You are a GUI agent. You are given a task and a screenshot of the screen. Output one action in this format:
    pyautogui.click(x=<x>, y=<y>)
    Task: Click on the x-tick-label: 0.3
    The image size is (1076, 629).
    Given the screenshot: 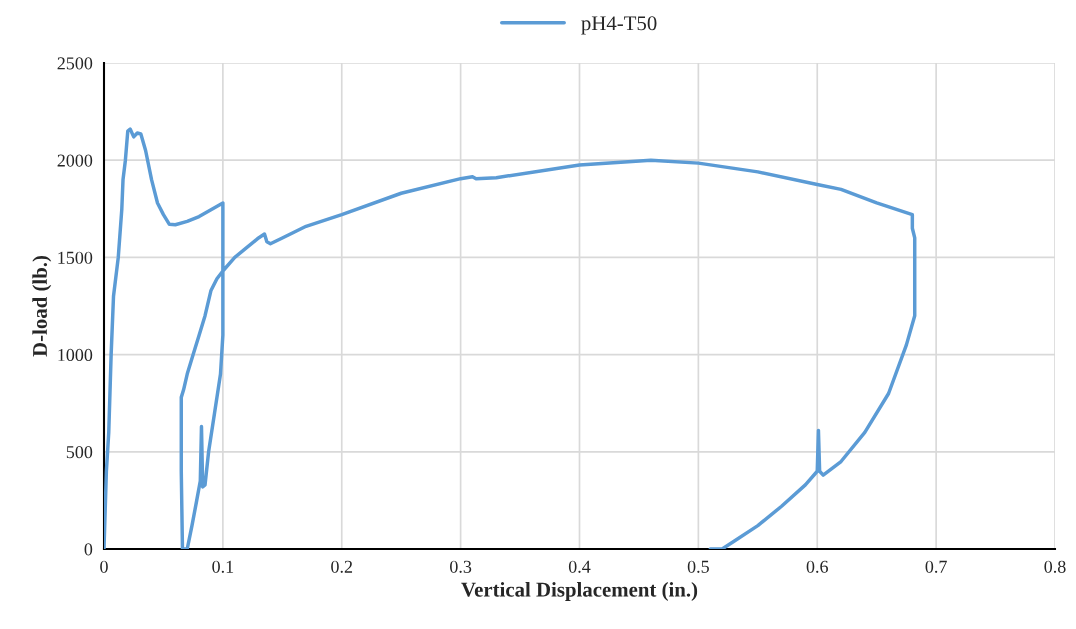 What is the action you would take?
    pyautogui.click(x=461, y=566)
    